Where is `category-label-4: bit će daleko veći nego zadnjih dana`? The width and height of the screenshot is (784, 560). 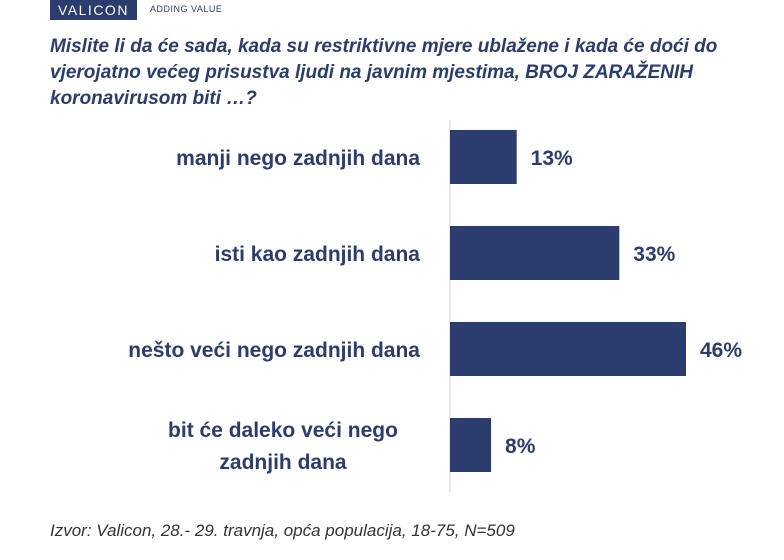
category-label-4: bit će daleko veći nego zadnjih dana is located at coordinates (283, 446).